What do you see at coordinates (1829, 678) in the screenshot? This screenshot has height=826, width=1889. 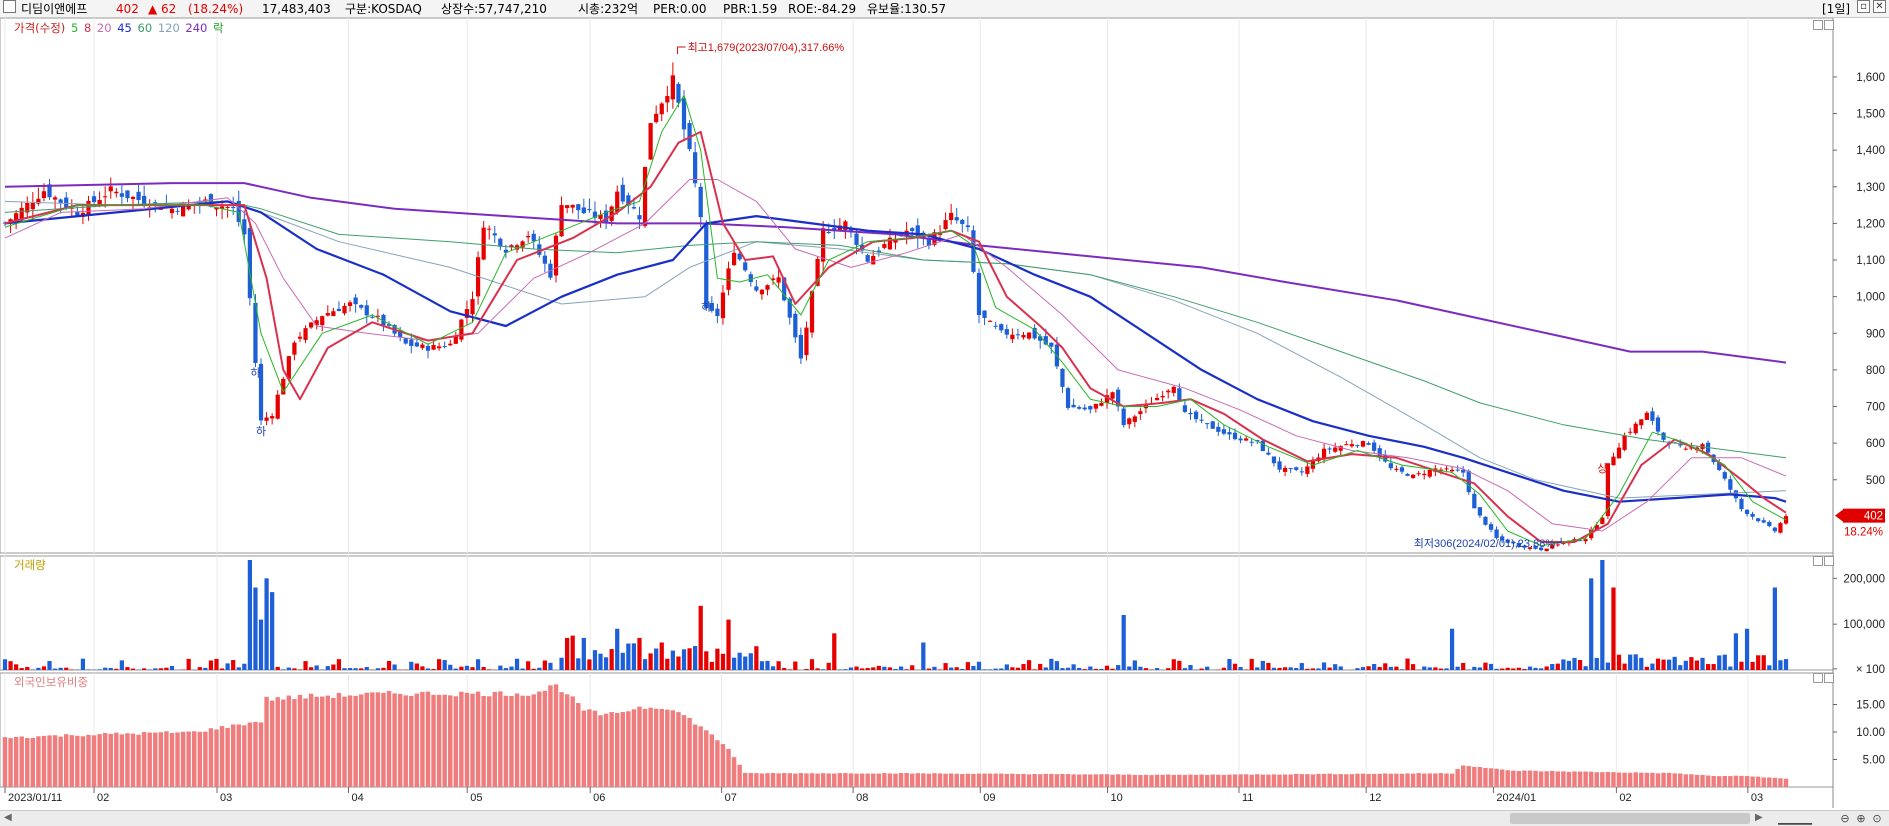 I see `foreign-panel-close-button` at bounding box center [1829, 678].